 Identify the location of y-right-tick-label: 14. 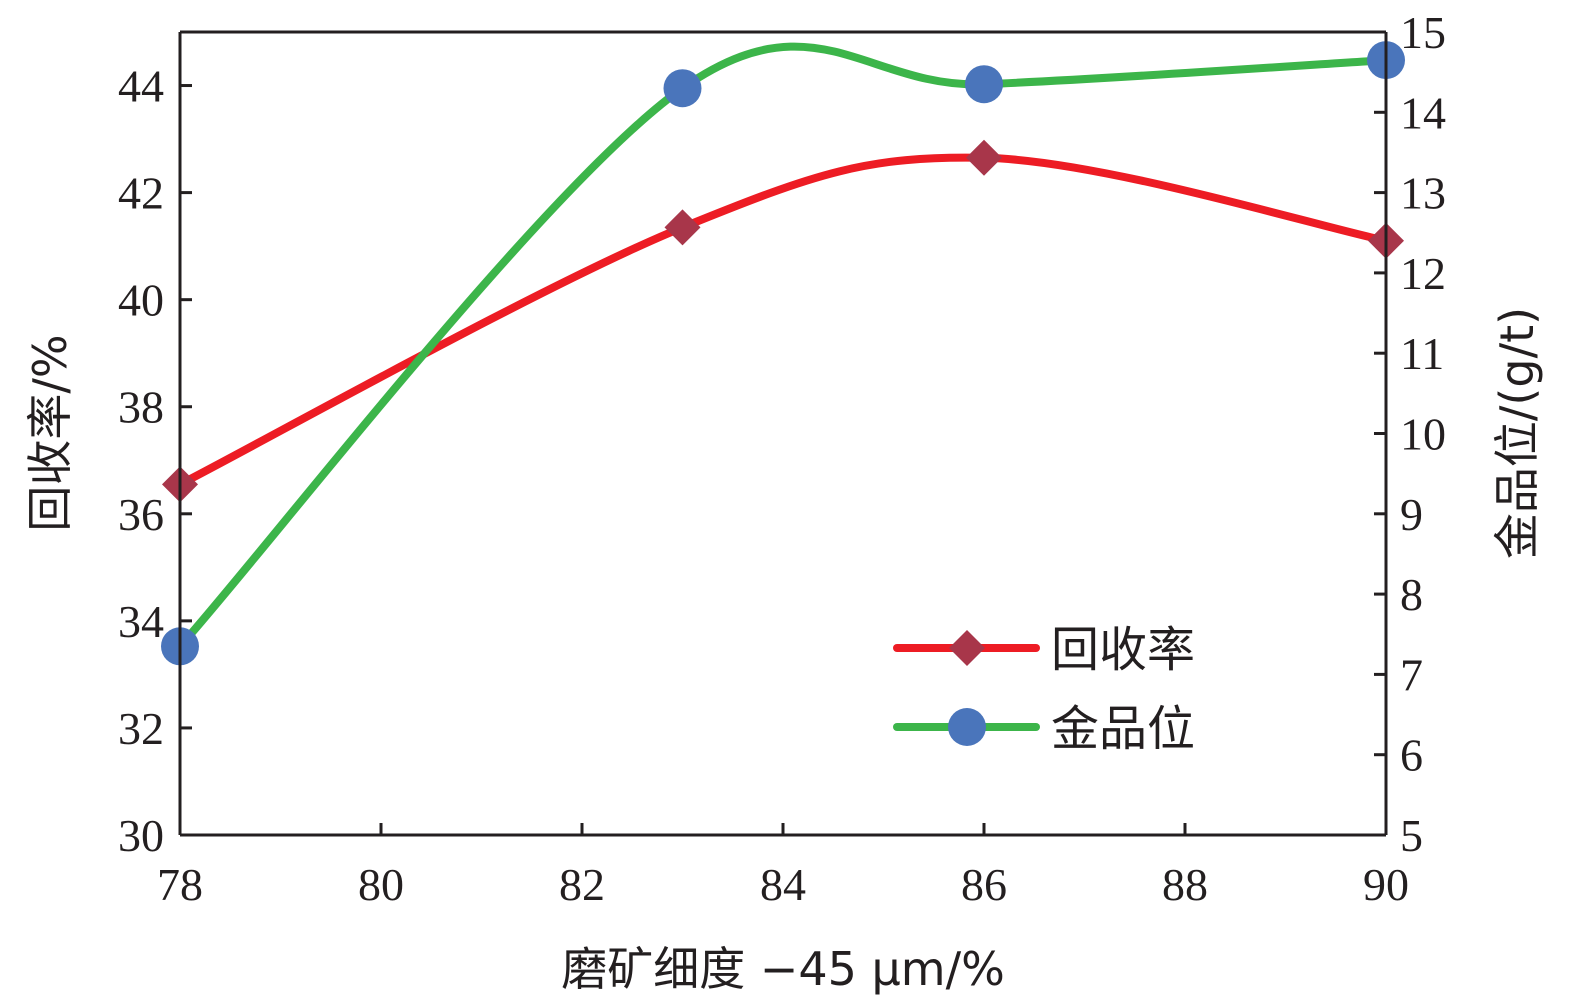
(1423, 112).